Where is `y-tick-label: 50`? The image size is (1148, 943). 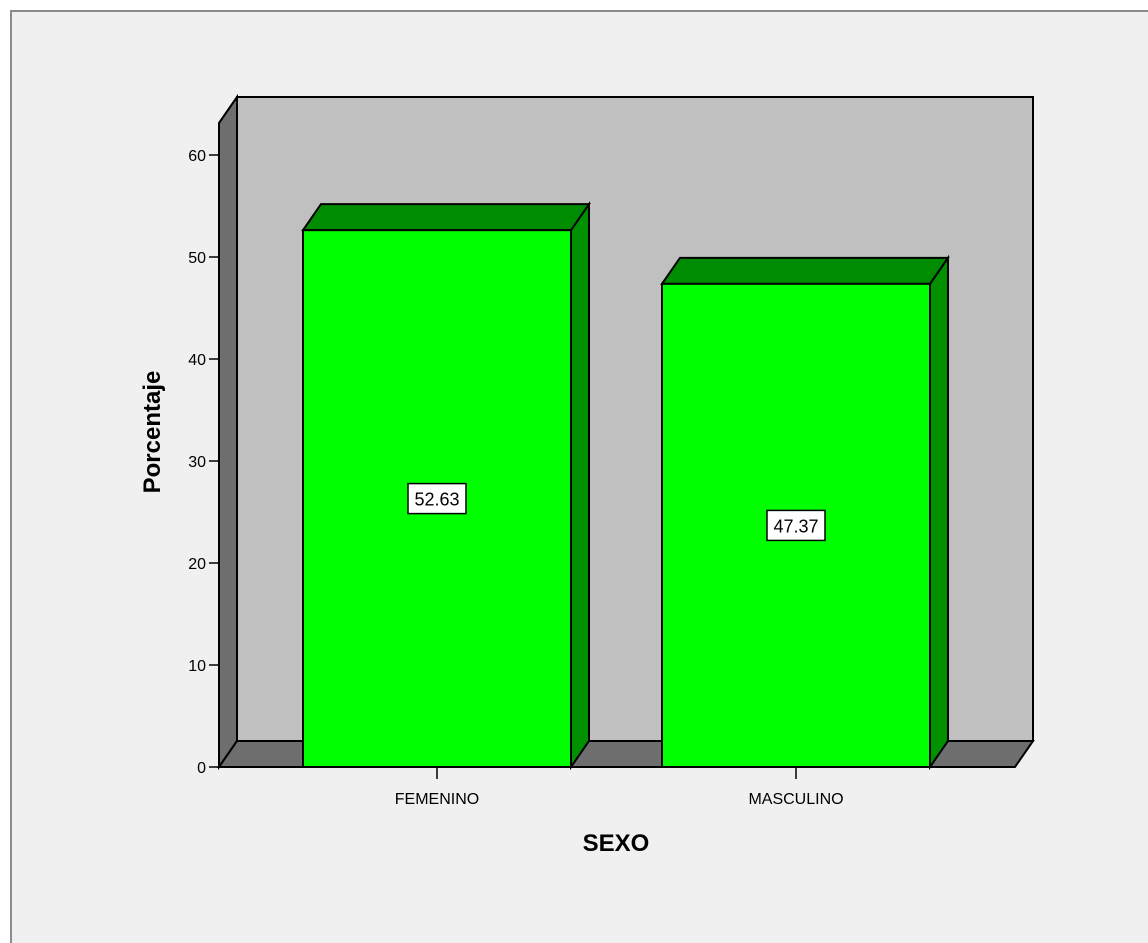 y-tick-label: 50 is located at coordinates (197, 258).